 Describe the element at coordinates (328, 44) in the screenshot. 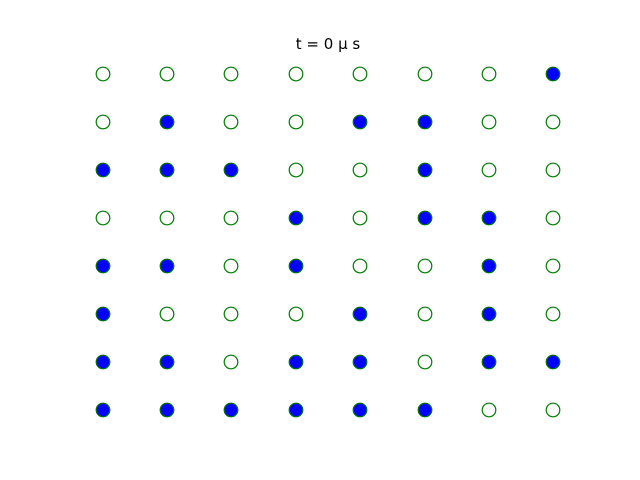

I see `figure-title: t = 0 μ s` at that location.